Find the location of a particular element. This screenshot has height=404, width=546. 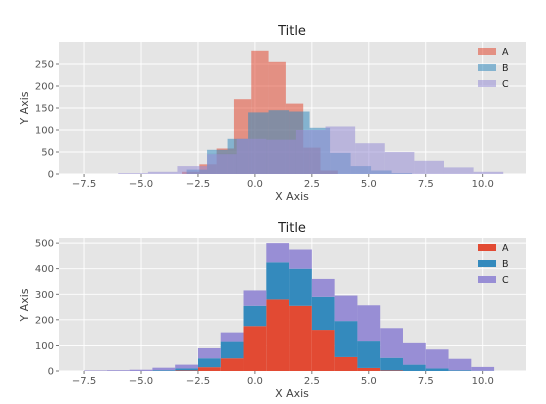

y-tick-label: 150 is located at coordinates (44, 109).